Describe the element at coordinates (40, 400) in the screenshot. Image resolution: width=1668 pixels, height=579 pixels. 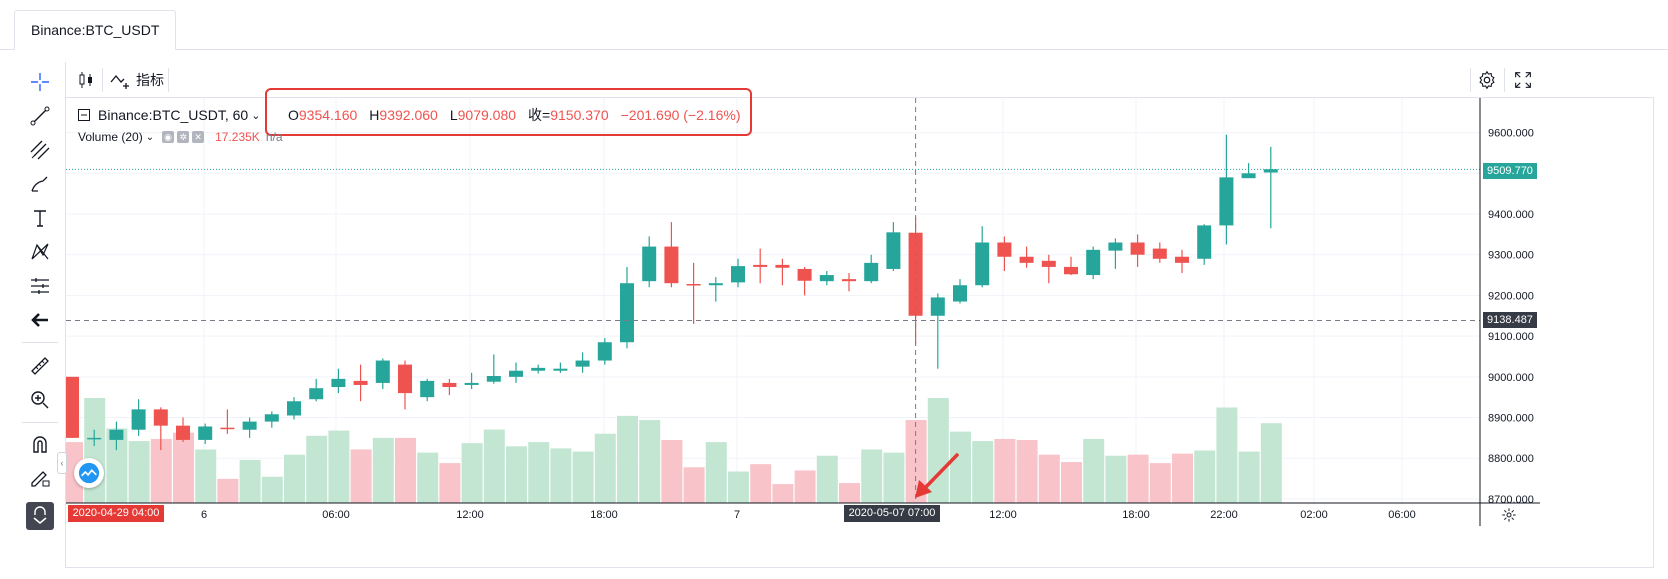
I see `zoom-in-icon` at that location.